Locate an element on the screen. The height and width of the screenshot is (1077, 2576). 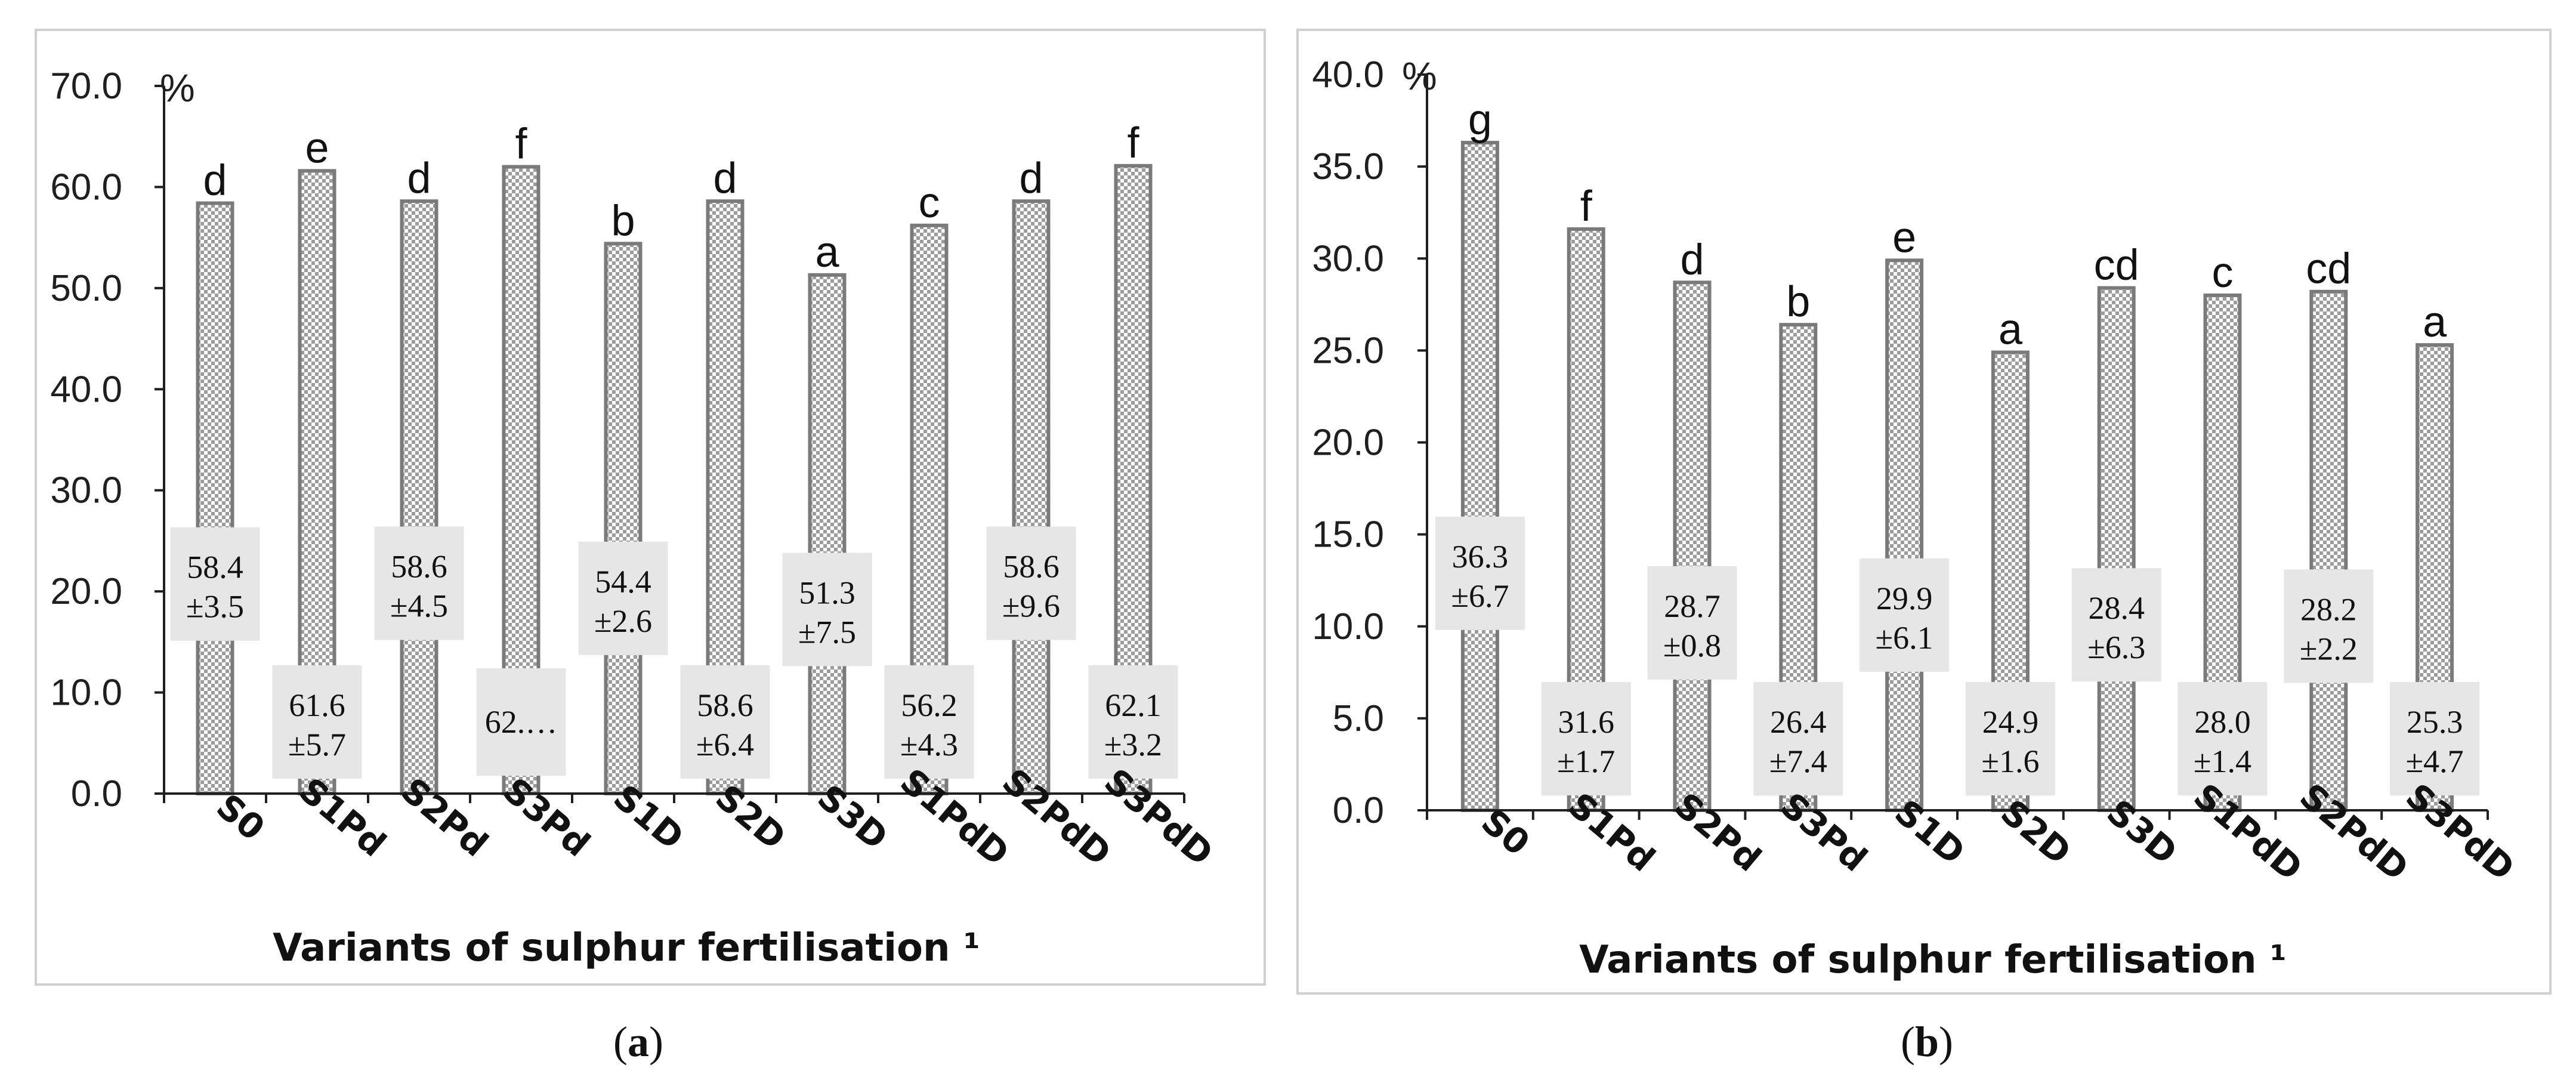
panel-b-caption-letter: b is located at coordinates (1927, 1042).